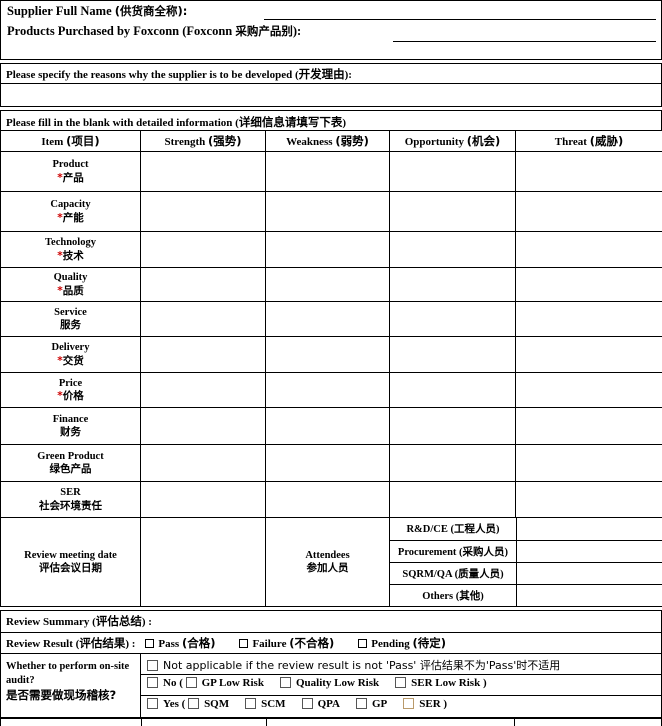 The image size is (662, 726). Describe the element at coordinates (337, 683) in the screenshot. I see `audit-option-label: Quality Low Risk` at that location.